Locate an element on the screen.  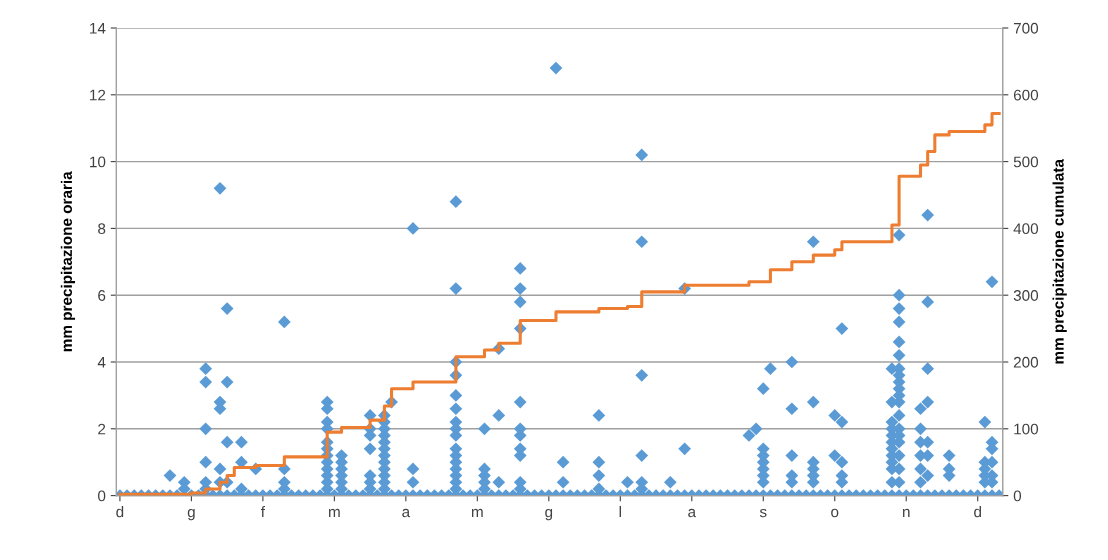
x-tick-label: f is located at coordinates (263, 512).